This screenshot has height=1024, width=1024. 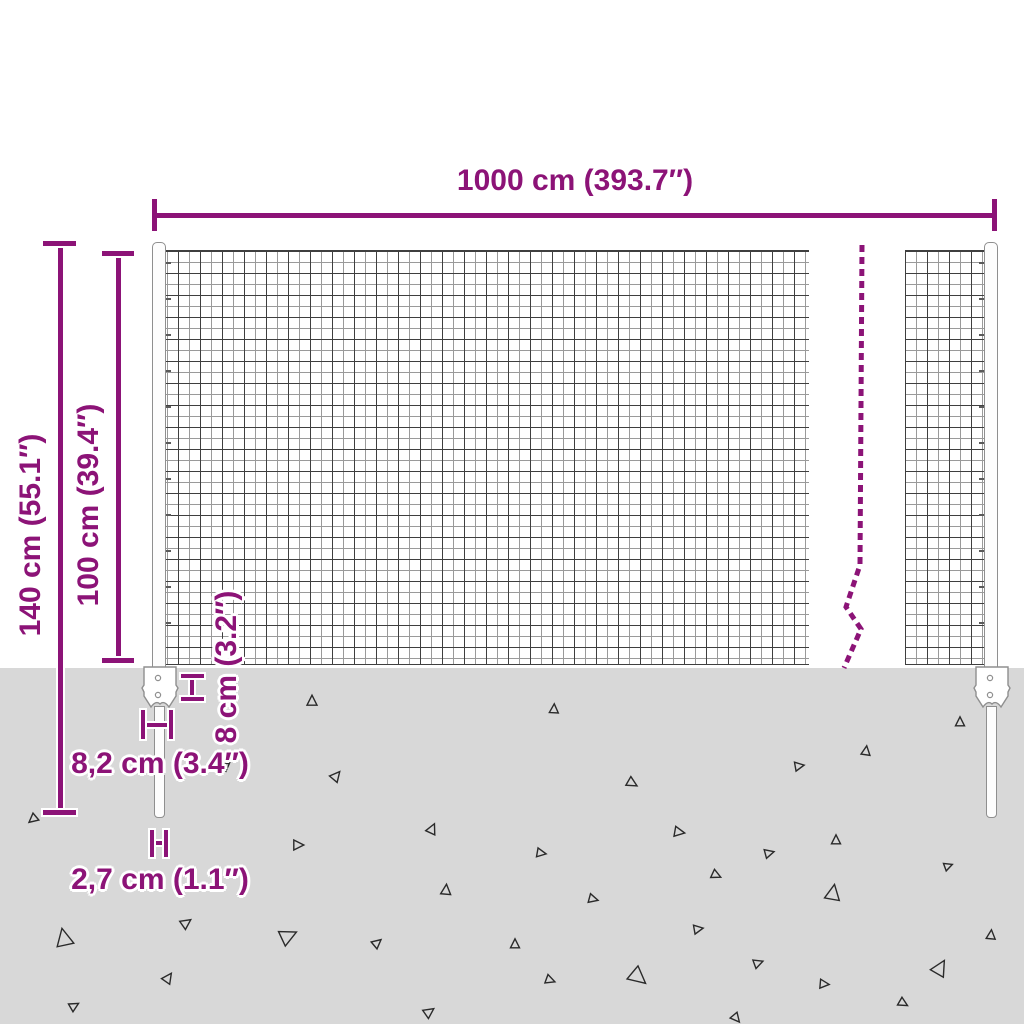 What do you see at coordinates (118, 660) in the screenshot?
I see `dim-cap-mesh-height-bottom` at bounding box center [118, 660].